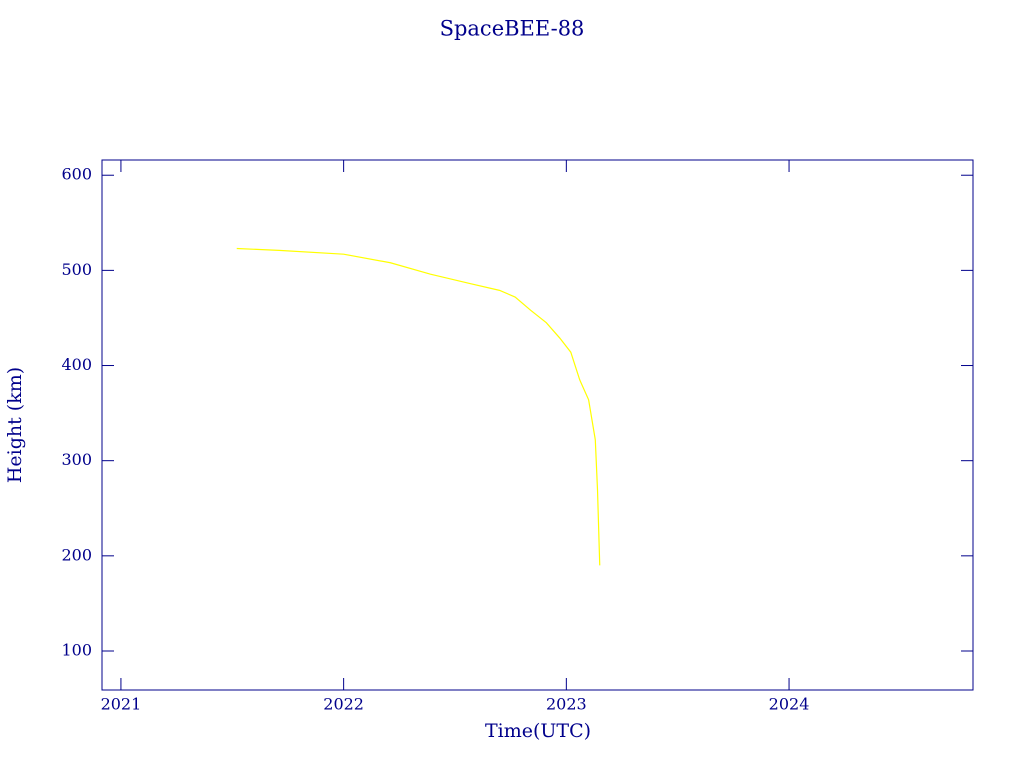 The height and width of the screenshot is (768, 1024). Describe the element at coordinates (538, 731) in the screenshot. I see `x-axis-label: Time(UTC)` at that location.